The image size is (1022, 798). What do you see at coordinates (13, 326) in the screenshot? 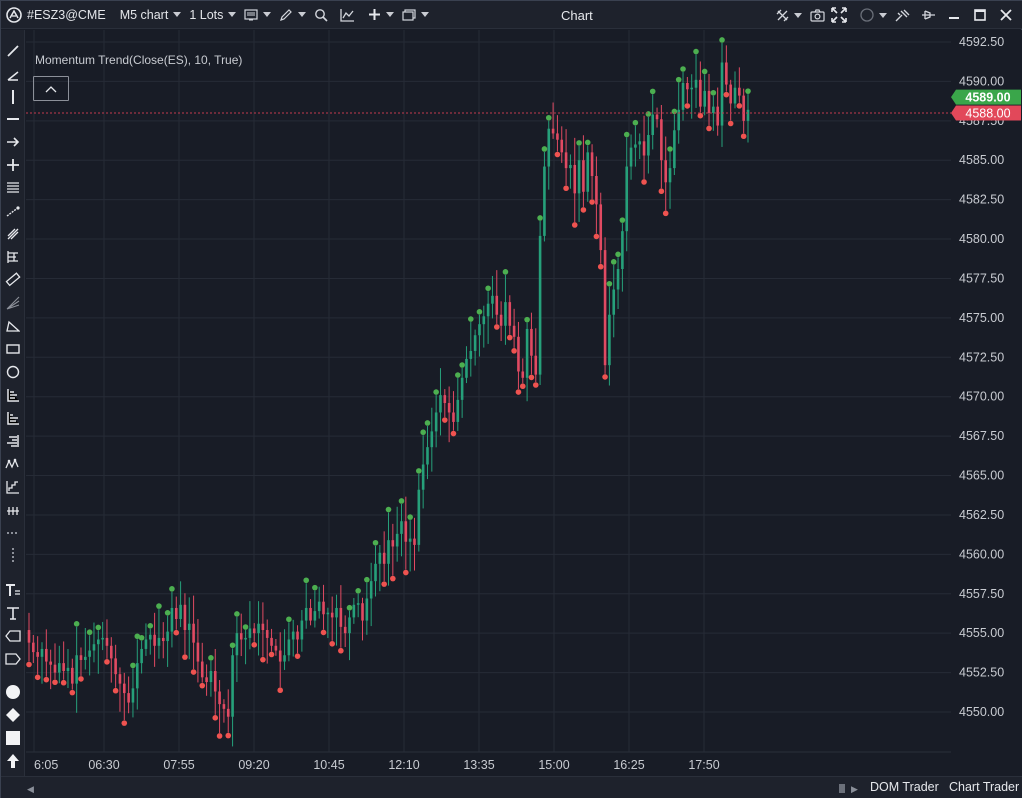
I see `triangle-icon` at bounding box center [13, 326].